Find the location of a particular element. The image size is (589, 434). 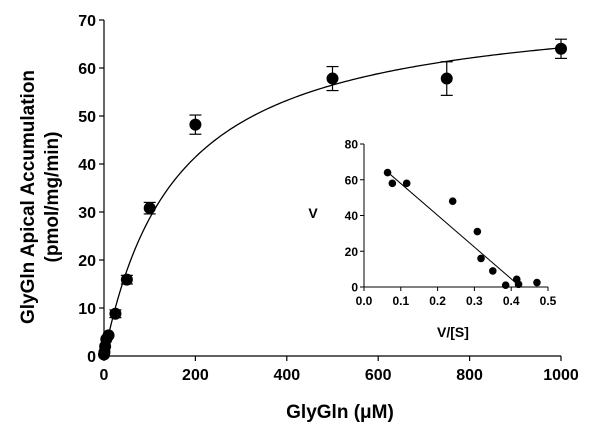

inset-x-tick-label: 0.0 is located at coordinates (364, 301).